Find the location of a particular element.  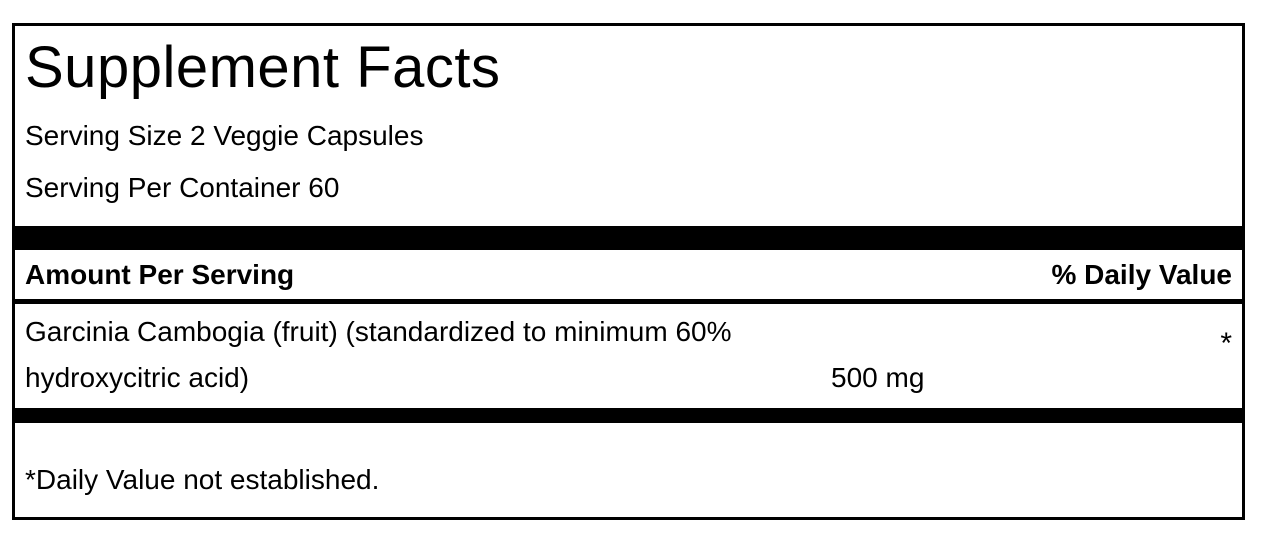

ingredient-daily-value: * is located at coordinates (1226, 343).